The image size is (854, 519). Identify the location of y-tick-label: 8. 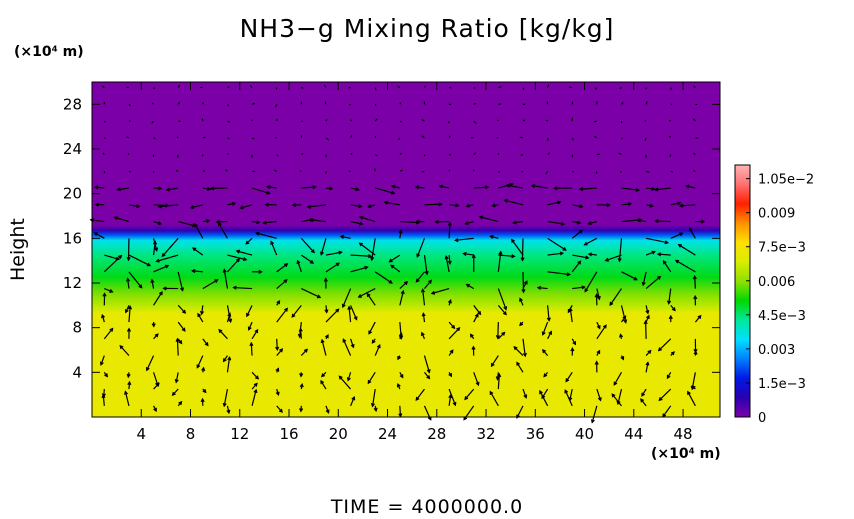
(77, 328).